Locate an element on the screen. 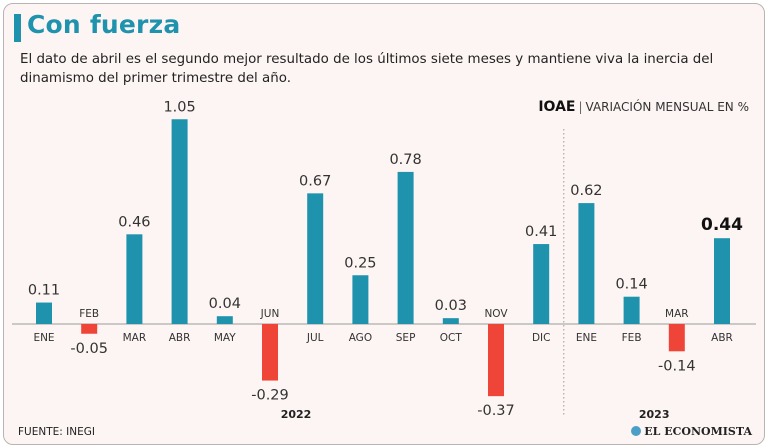 Image resolution: width=768 pixels, height=448 pixels. category-label: NOV is located at coordinates (496, 314).